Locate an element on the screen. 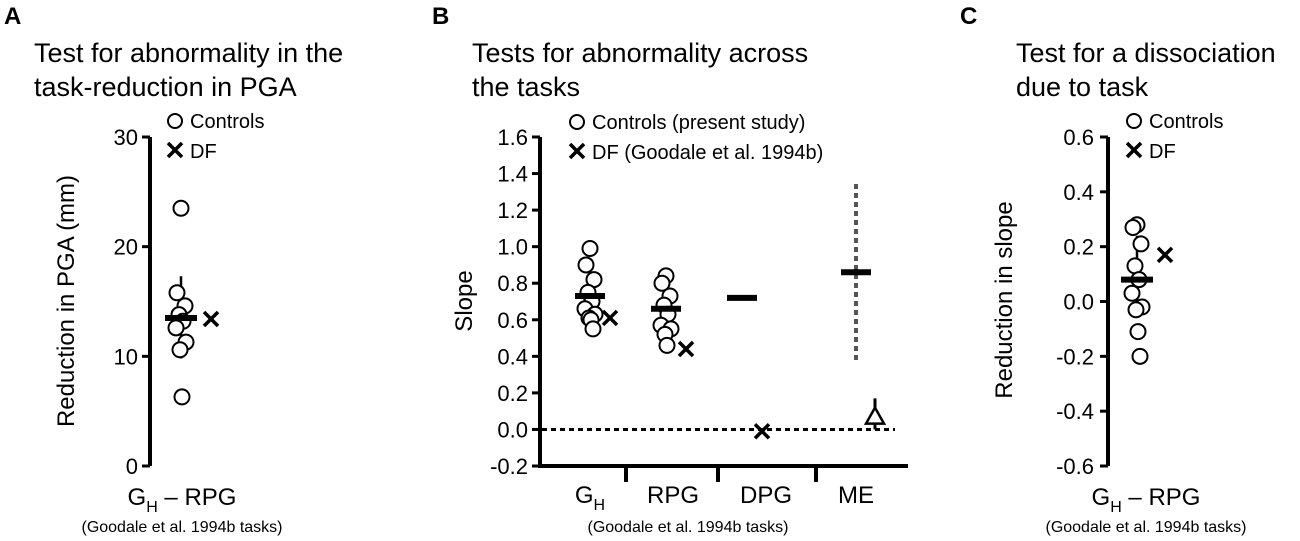 The height and width of the screenshot is (541, 1300). panel-c-legend: Controls DF is located at coordinates (1174, 137).